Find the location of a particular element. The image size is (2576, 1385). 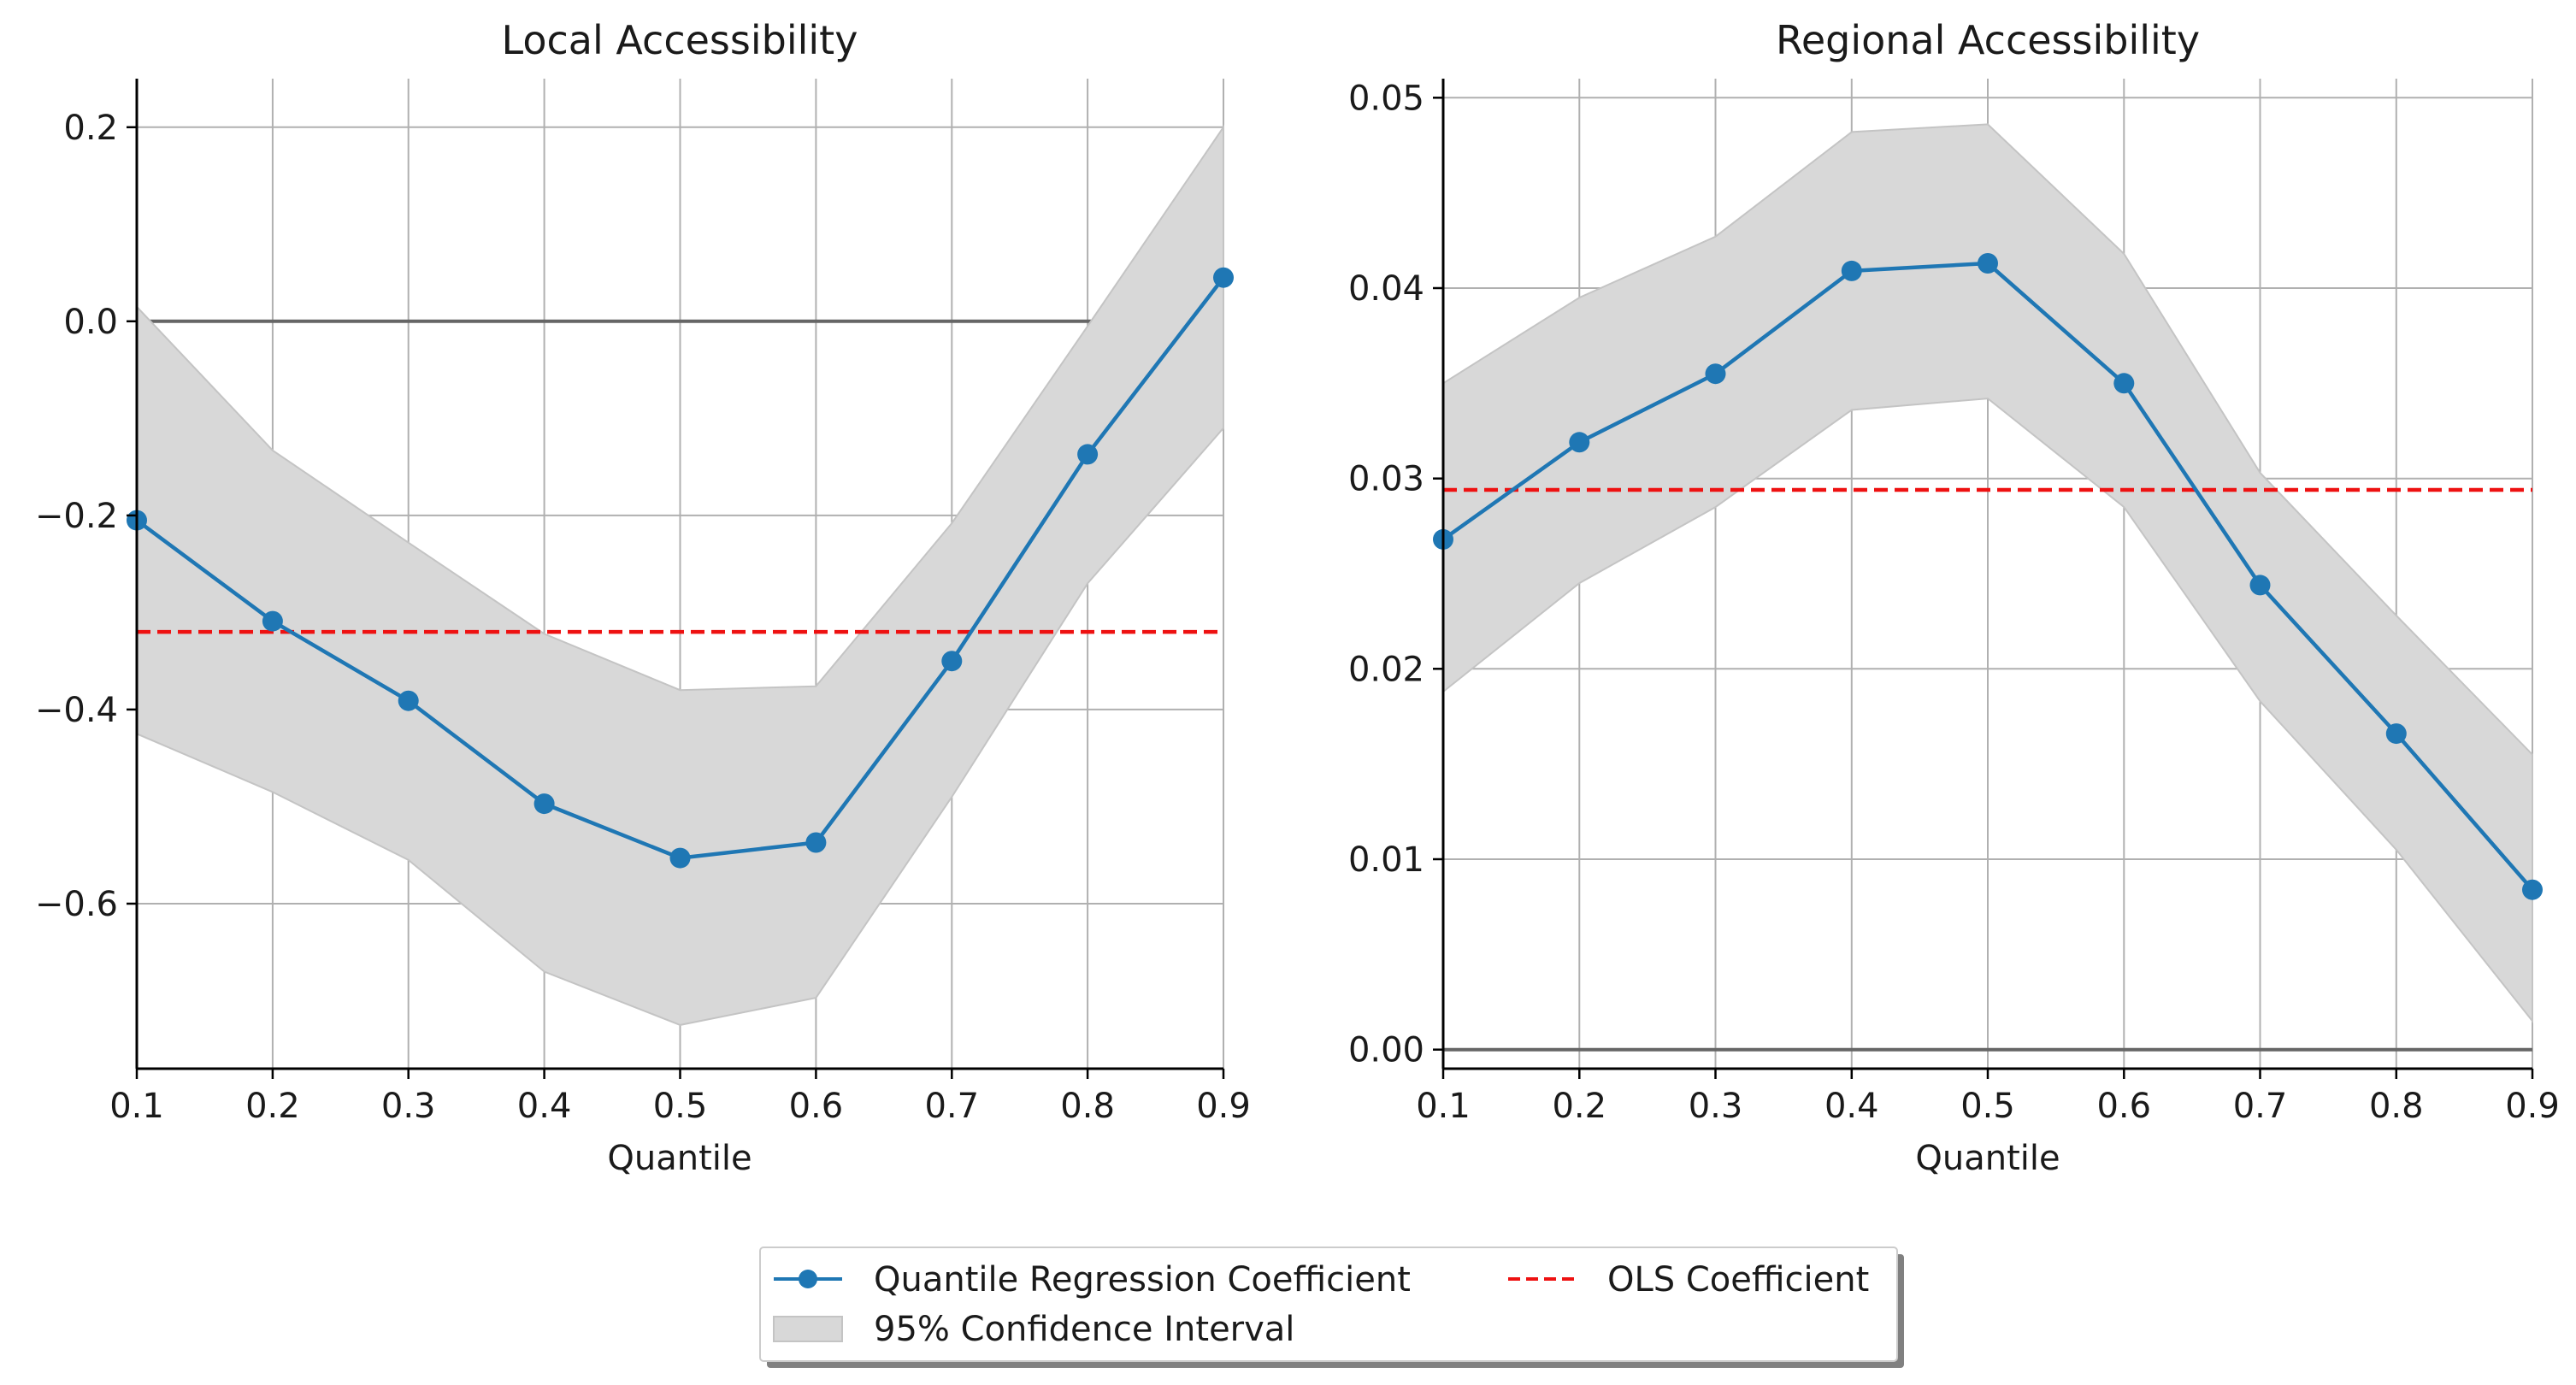

y-tick-label: 0.05 is located at coordinates (1386, 98).